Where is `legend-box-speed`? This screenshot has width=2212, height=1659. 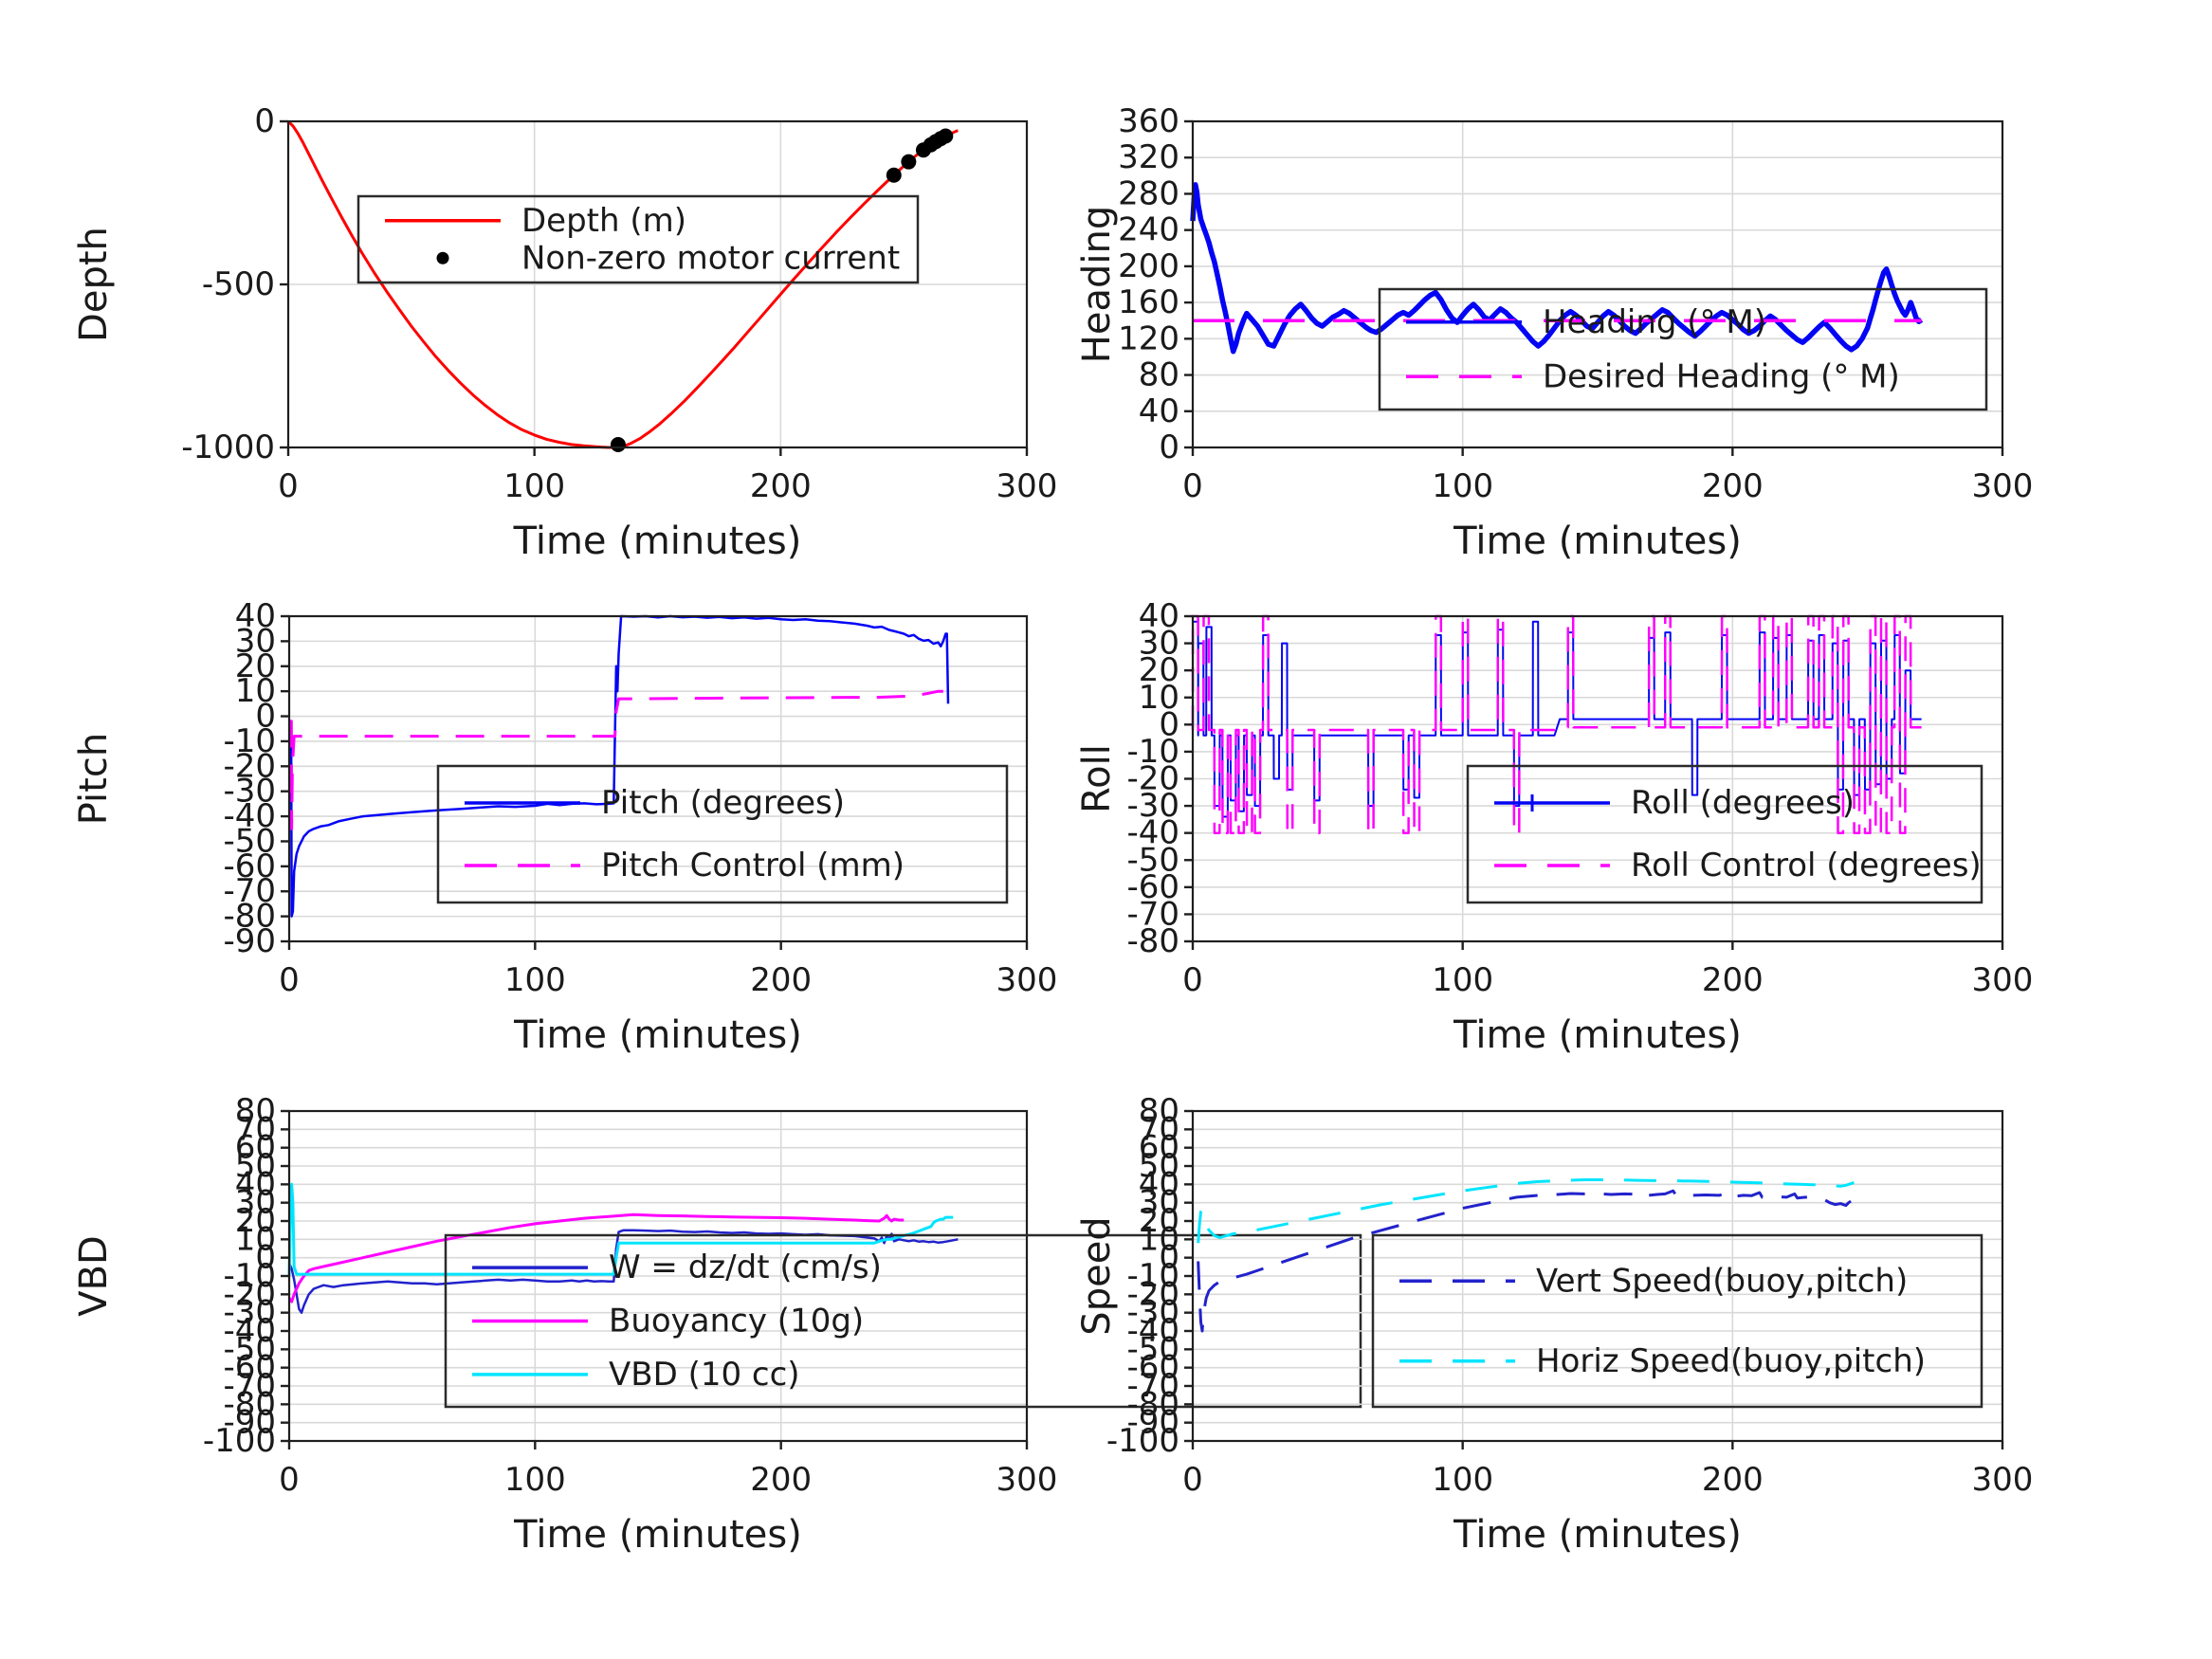
legend-box-speed is located at coordinates (1677, 1321).